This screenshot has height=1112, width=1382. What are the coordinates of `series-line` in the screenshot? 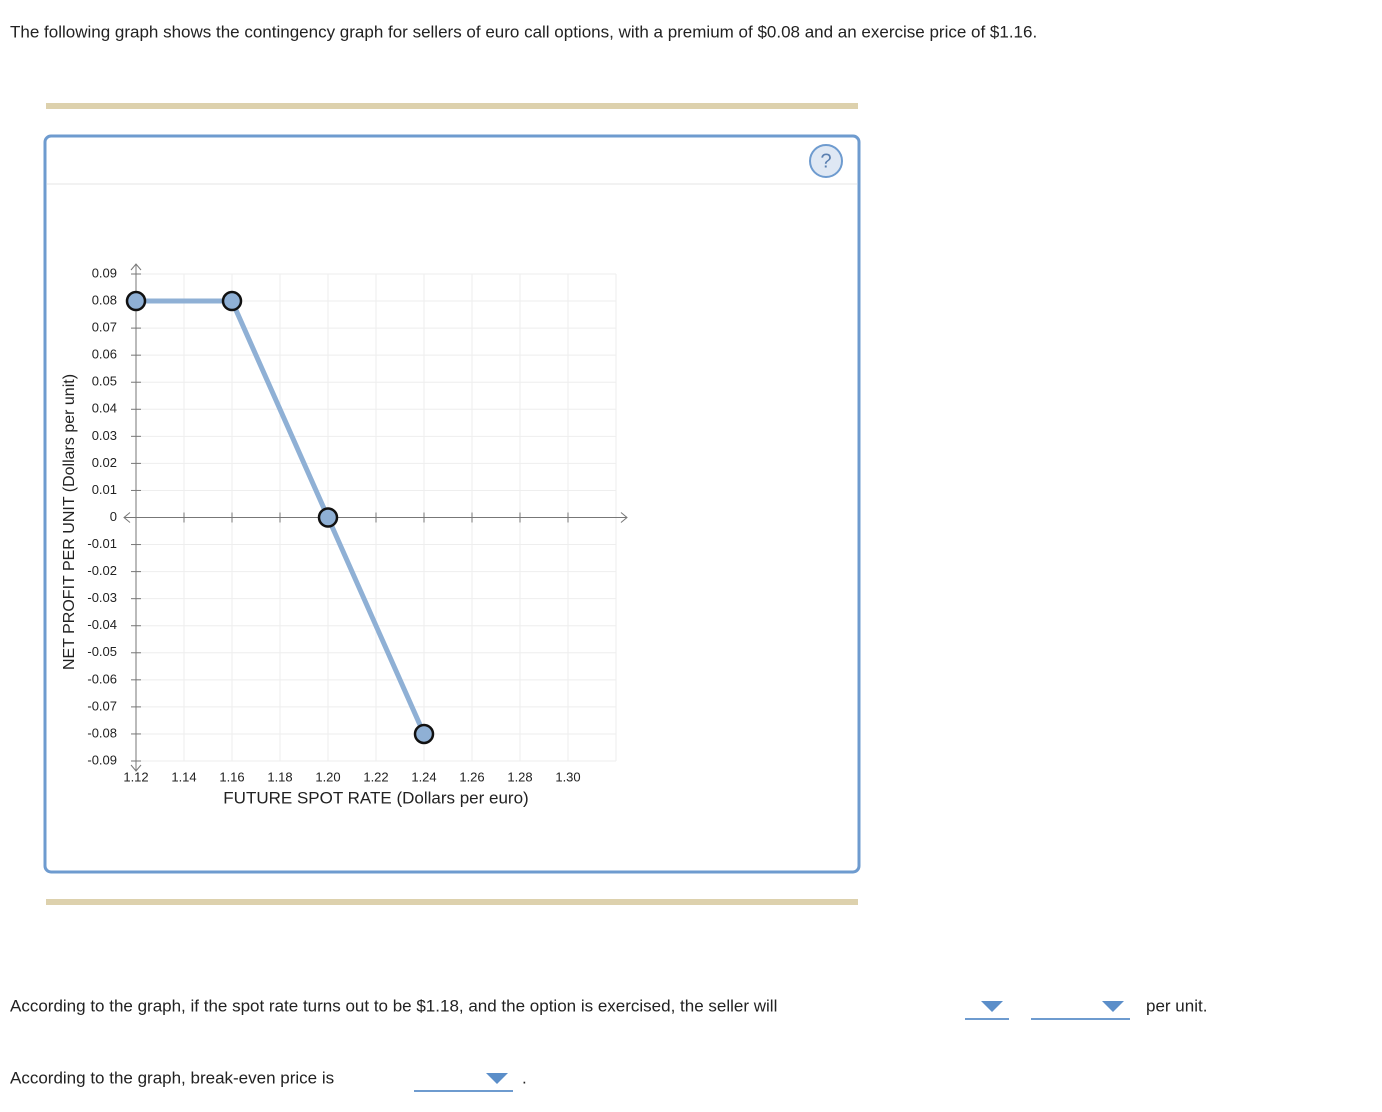 It's located at (281, 516).